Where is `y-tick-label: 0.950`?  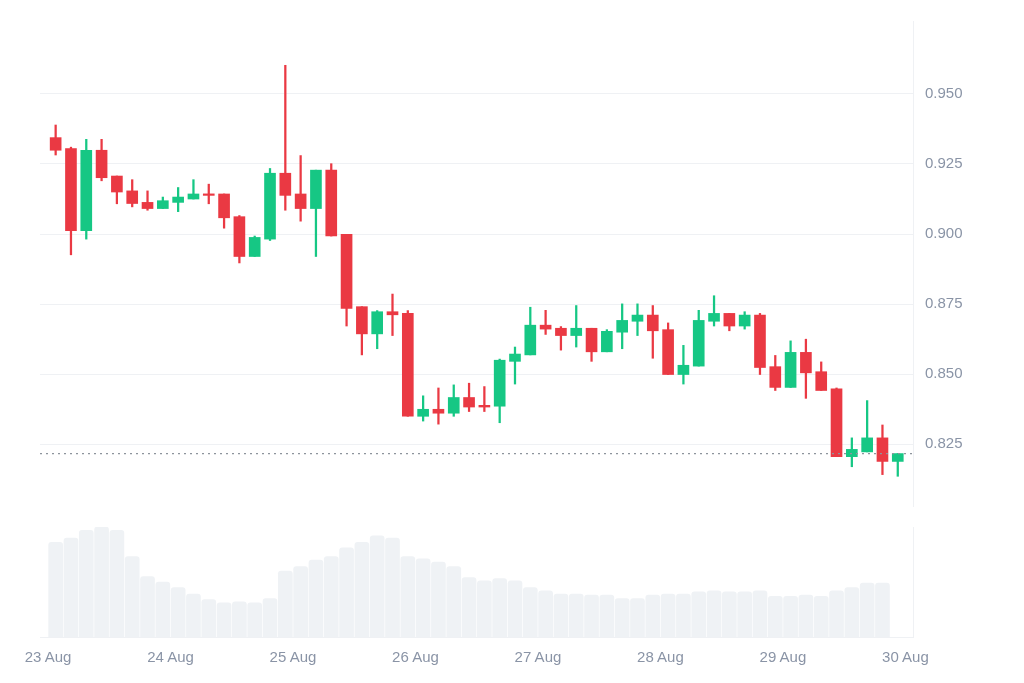 y-tick-label: 0.950 is located at coordinates (944, 93).